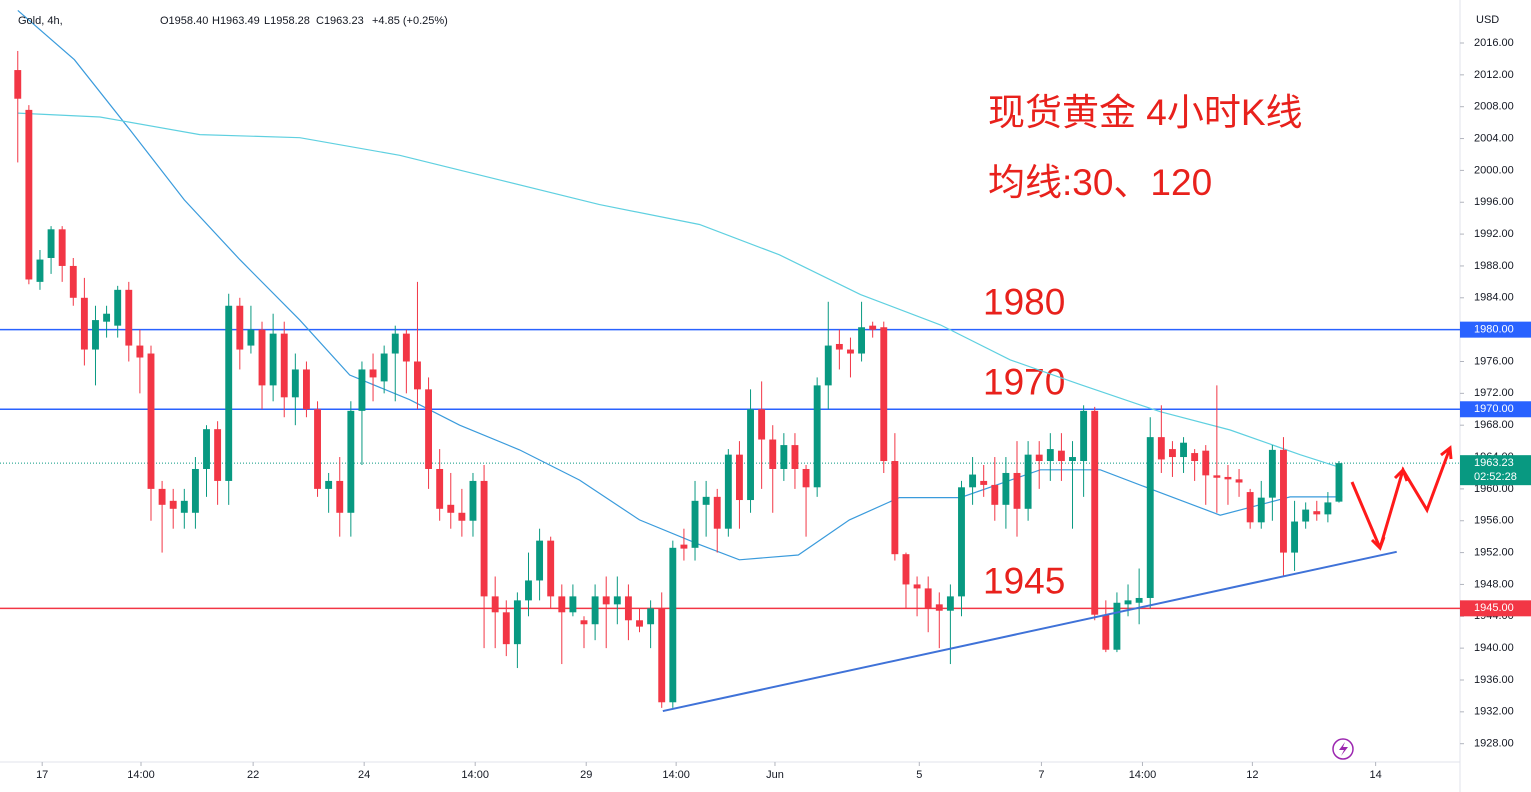  What do you see at coordinates (1375, 775) in the screenshot?
I see `x-tick-label: 14` at bounding box center [1375, 775].